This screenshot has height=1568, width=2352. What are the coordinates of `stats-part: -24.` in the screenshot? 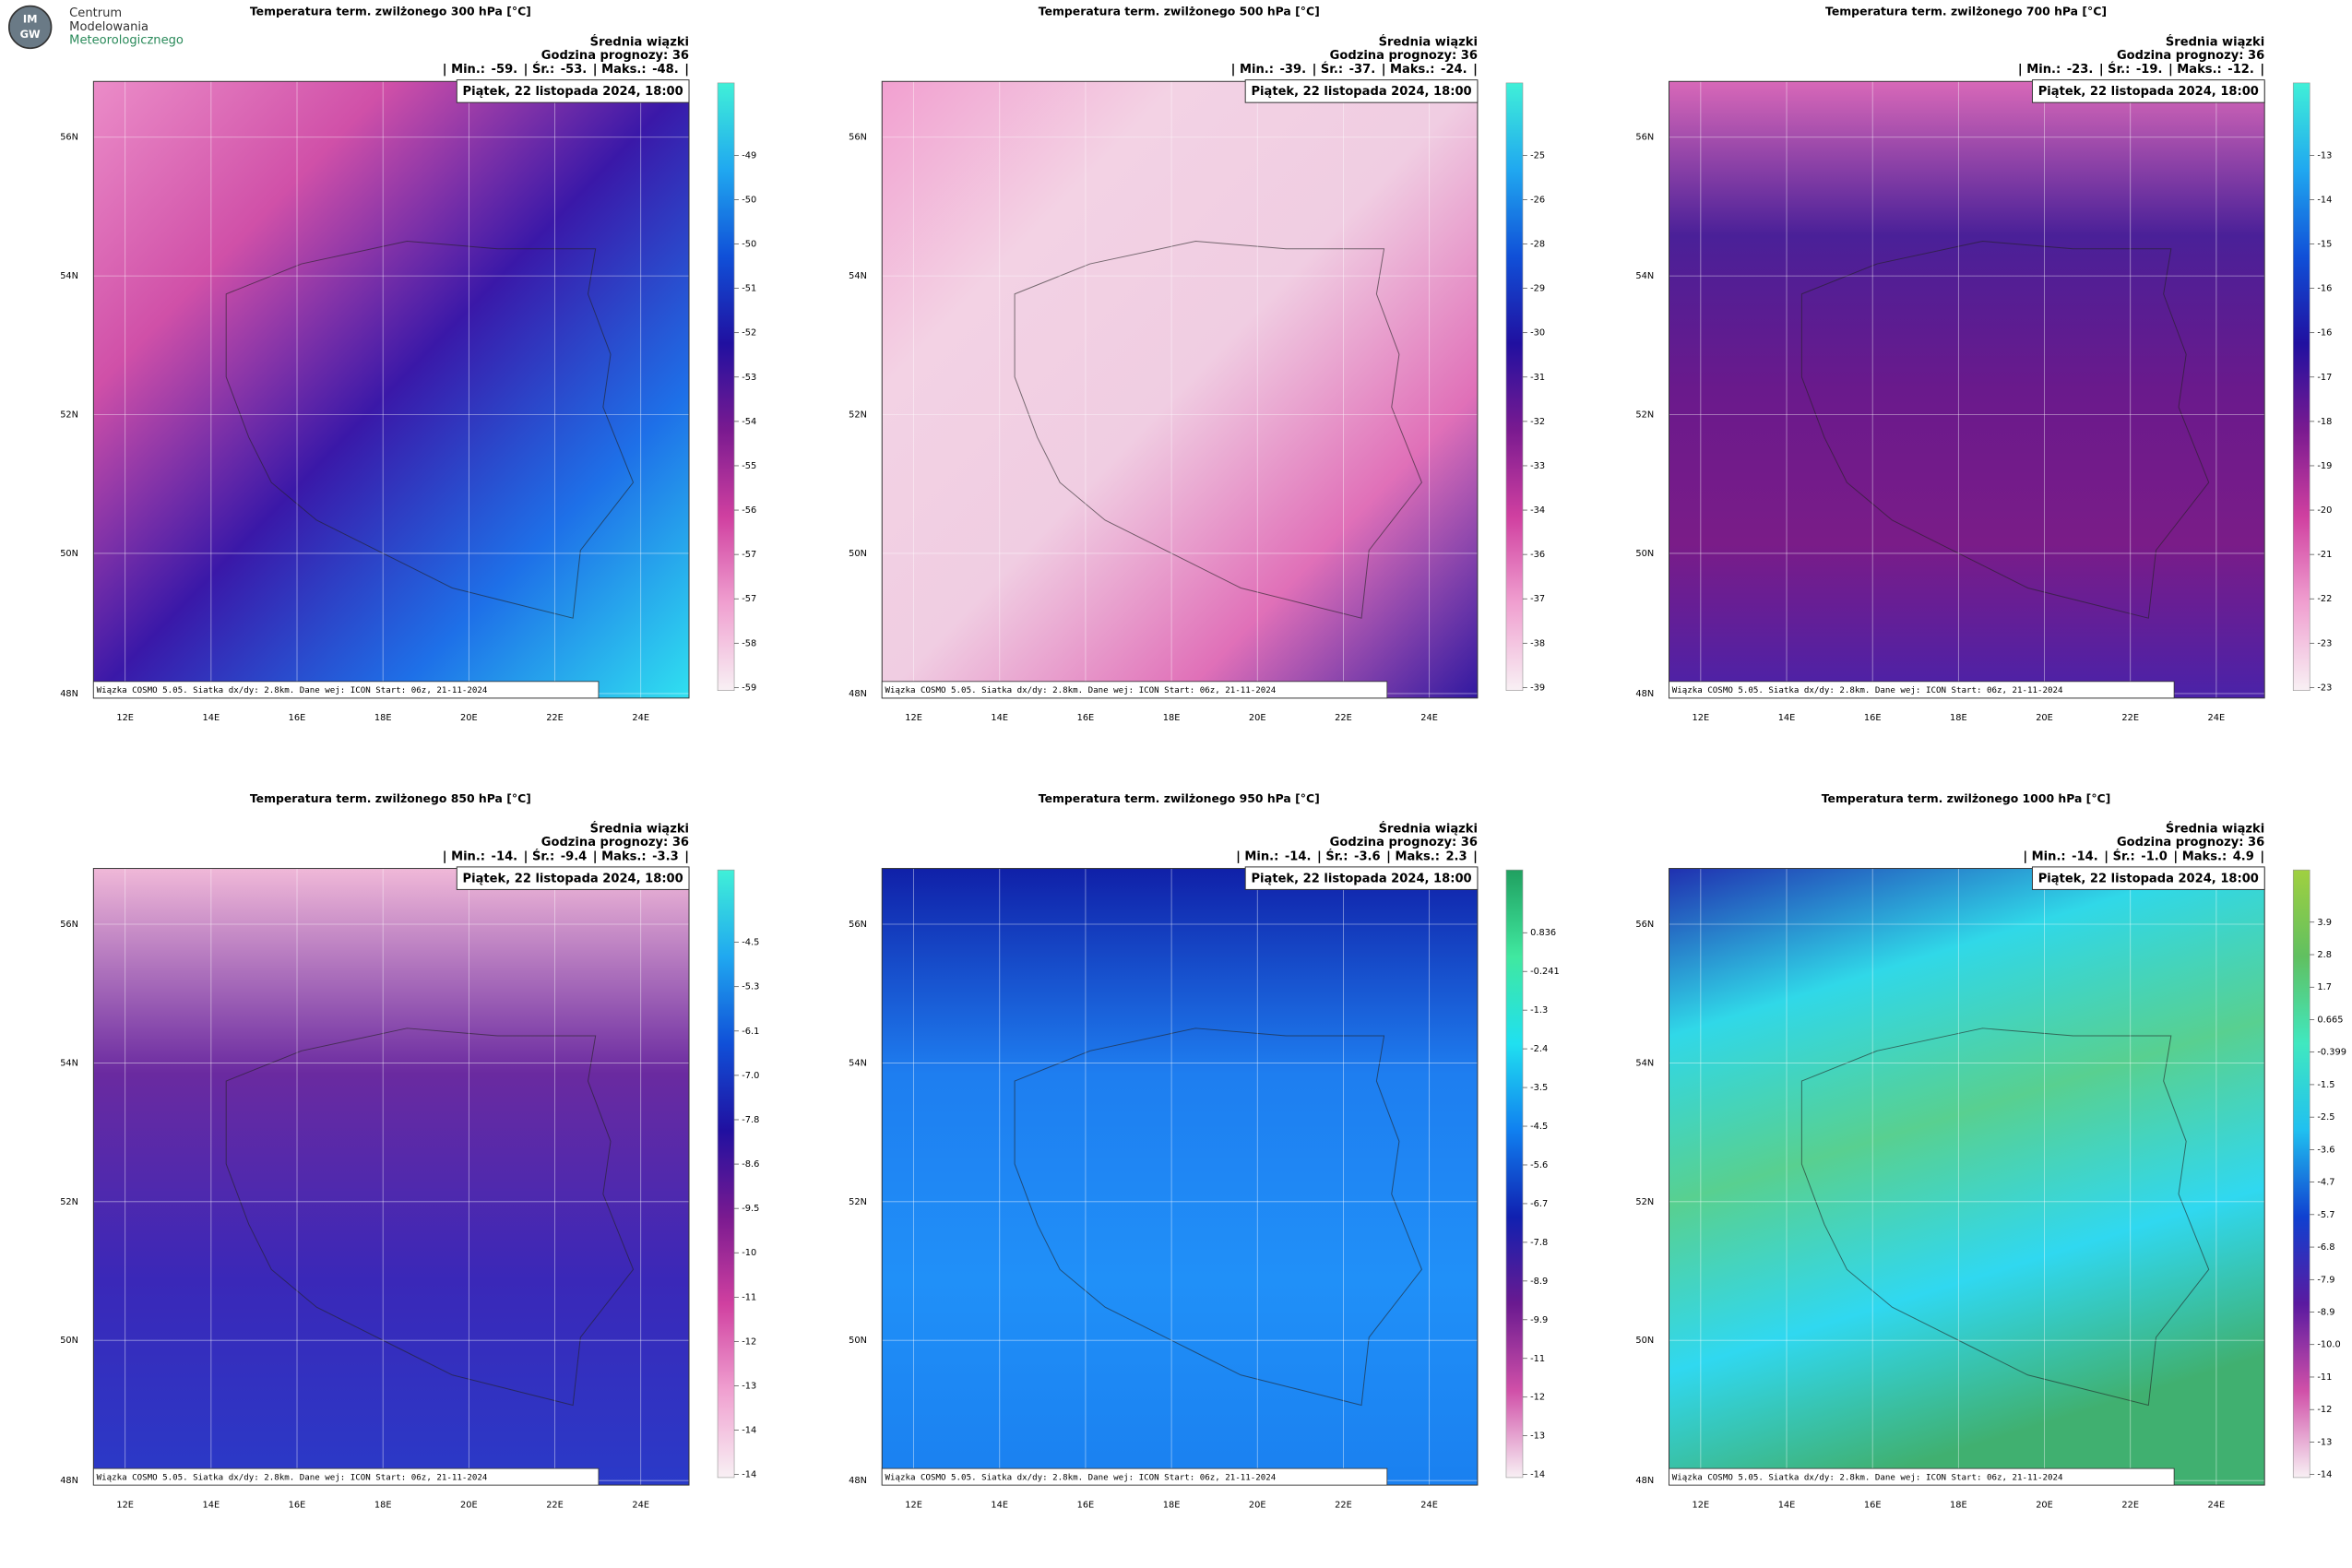 It's located at (1454, 70).